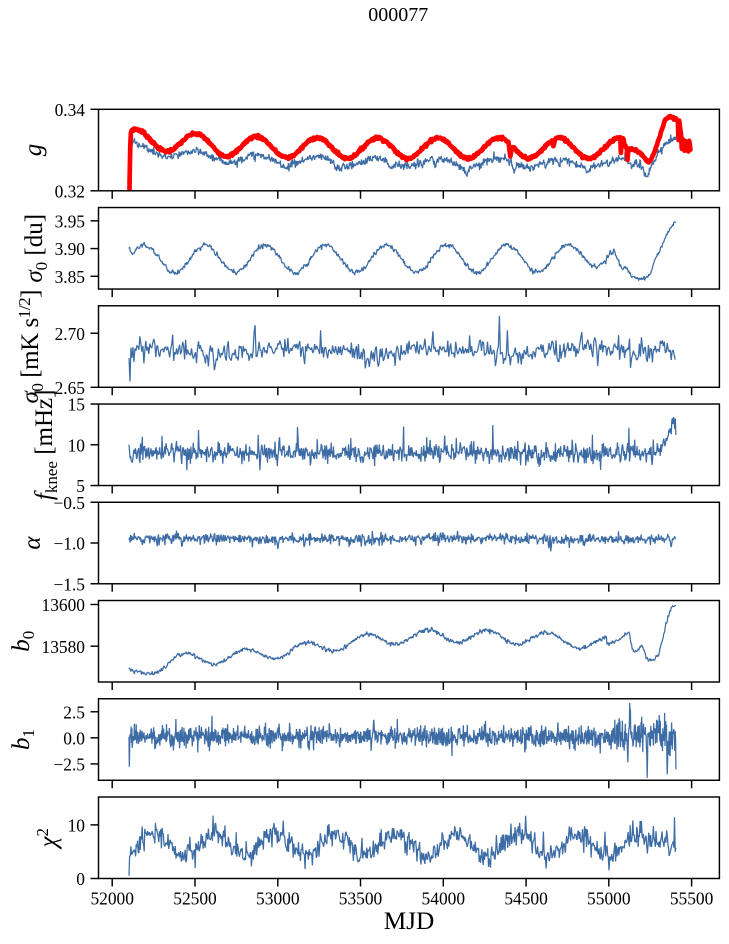 Image resolution: width=729 pixels, height=944 pixels. Describe the element at coordinates (31, 347) in the screenshot. I see `svg-text: σ0 [mK s1/2]` at that location.